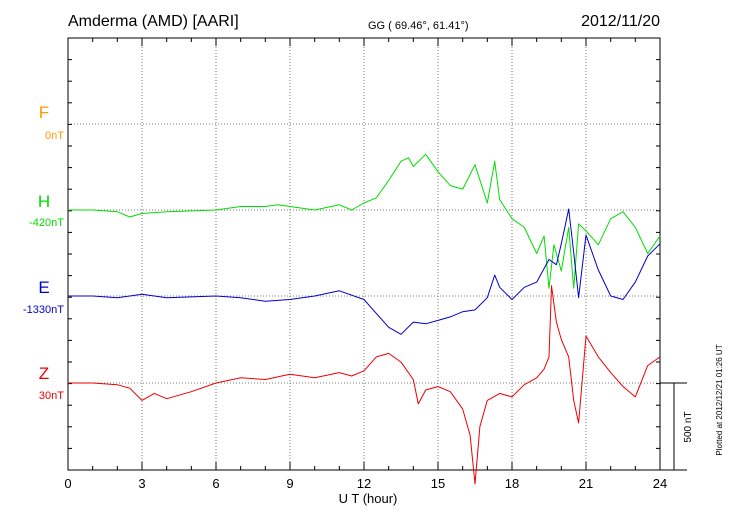  What do you see at coordinates (43, 310) in the screenshot?
I see `series-offset-e: -1330nT` at bounding box center [43, 310].